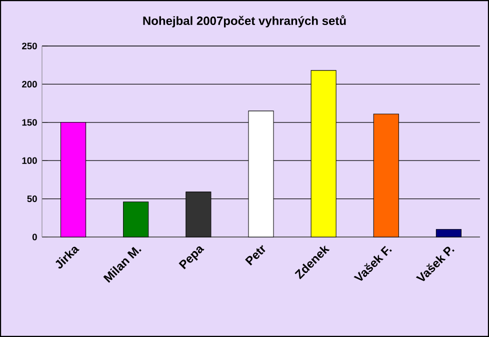 This screenshot has width=489, height=337. I want to click on y-tick-label: 50, so click(32, 199).